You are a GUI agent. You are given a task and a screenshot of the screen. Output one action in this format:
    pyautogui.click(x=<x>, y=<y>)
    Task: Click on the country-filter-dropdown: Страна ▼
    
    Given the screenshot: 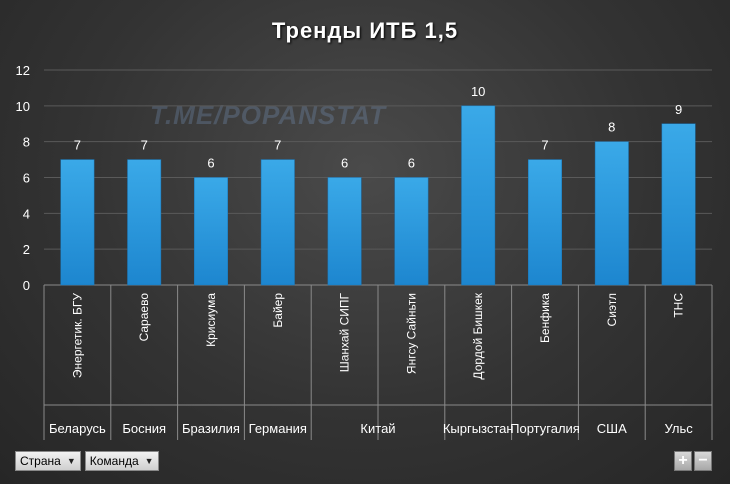 What is the action you would take?
    pyautogui.click(x=48, y=461)
    